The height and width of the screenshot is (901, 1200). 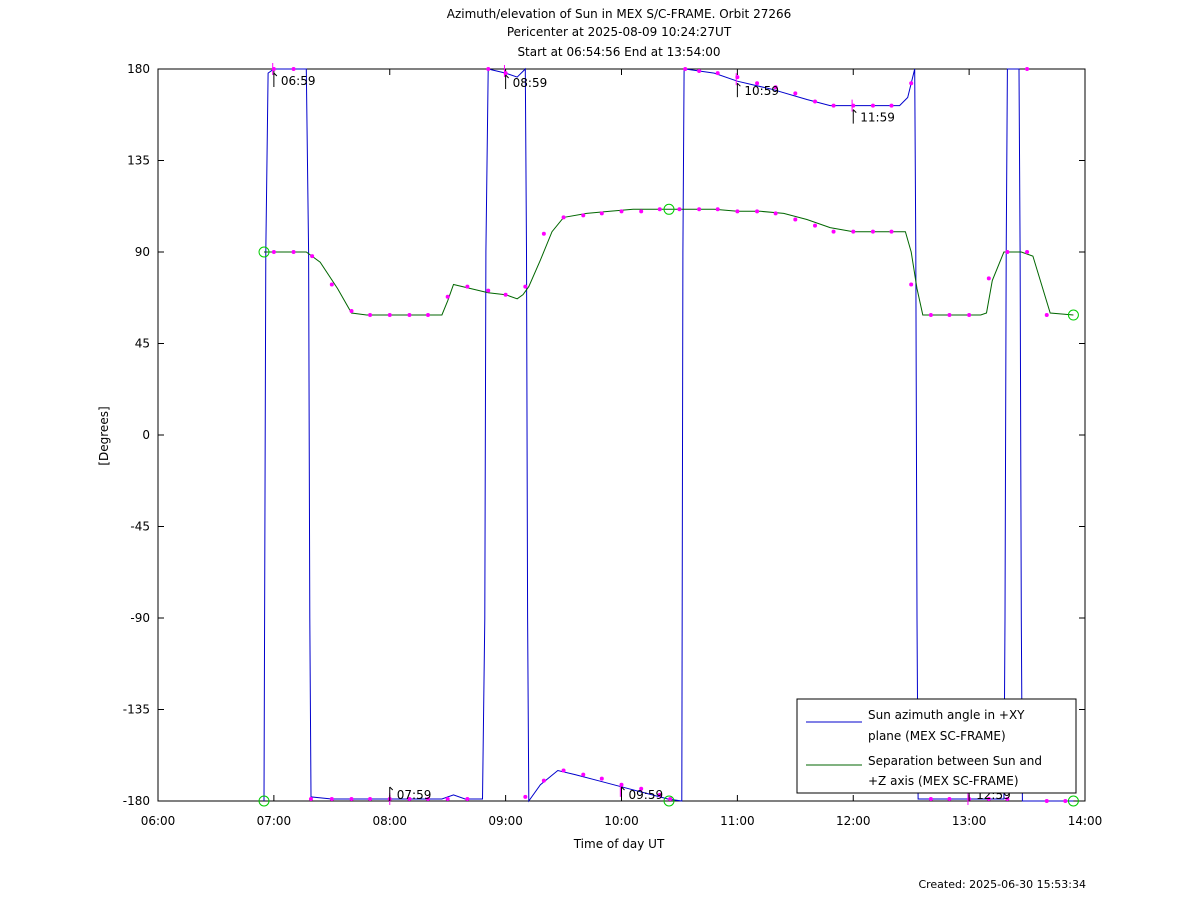 What do you see at coordinates (140, 527) in the screenshot?
I see `y-tick-label: -45` at bounding box center [140, 527].